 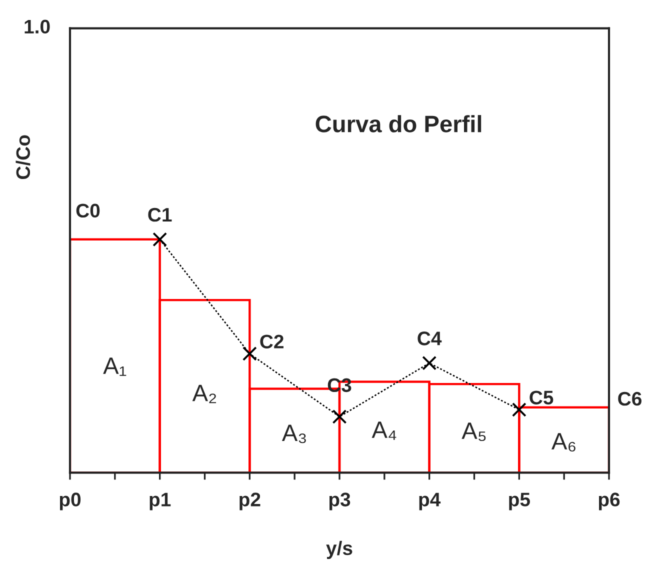 I want to click on annotation: C5, so click(x=542, y=397).